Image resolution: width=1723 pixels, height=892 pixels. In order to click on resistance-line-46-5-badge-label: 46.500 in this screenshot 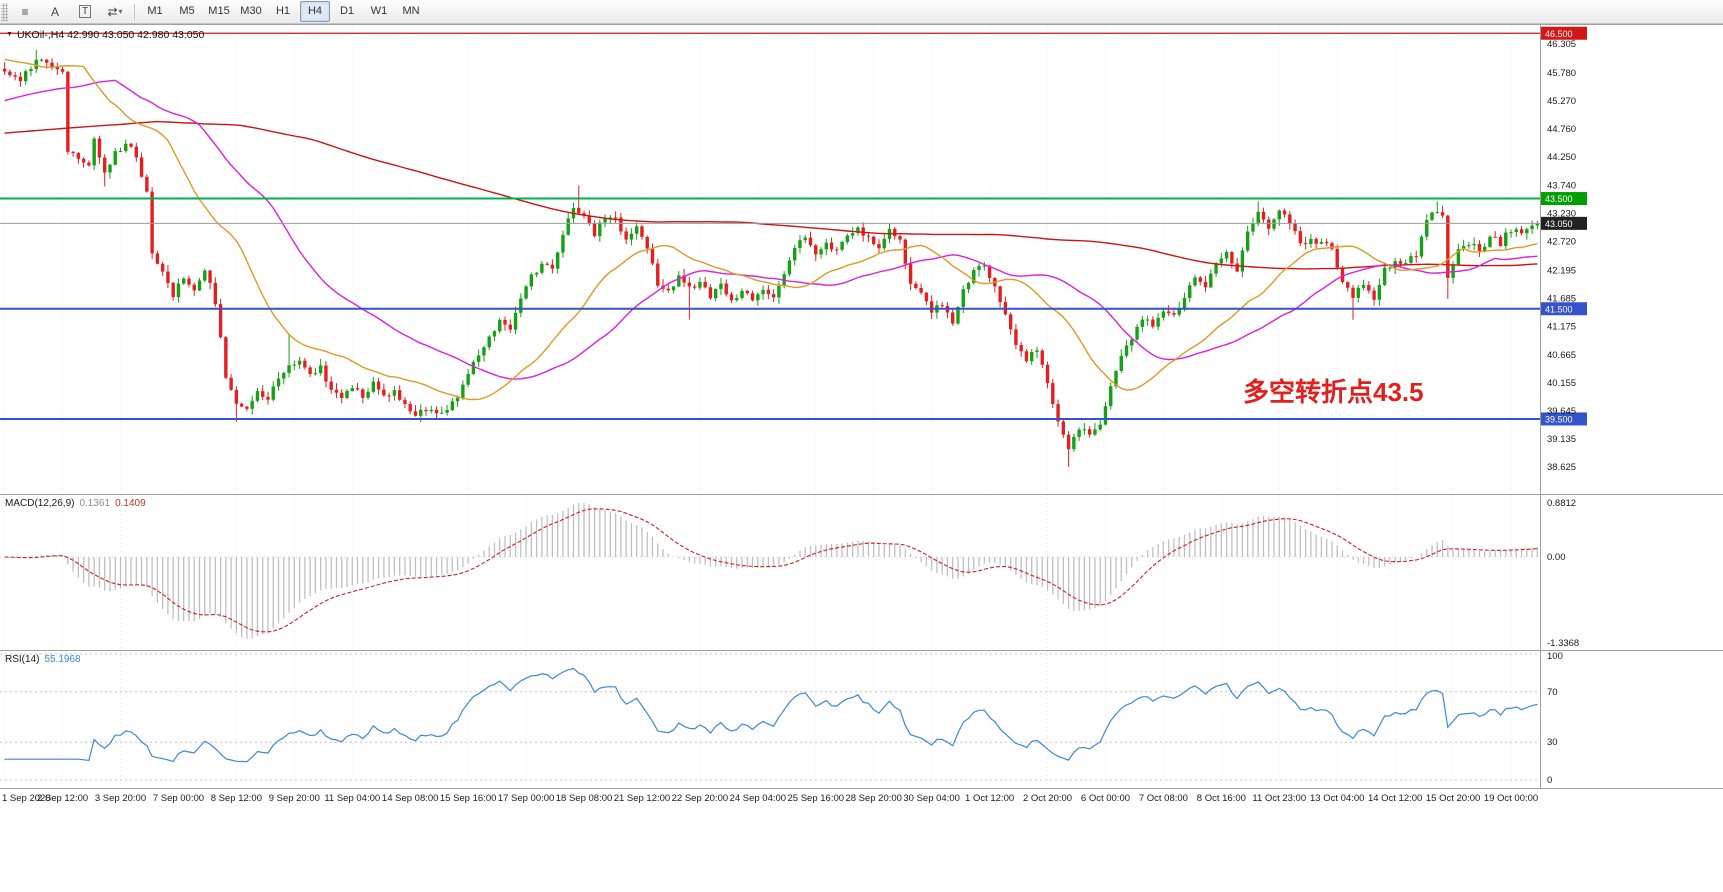, I will do `click(1559, 34)`.